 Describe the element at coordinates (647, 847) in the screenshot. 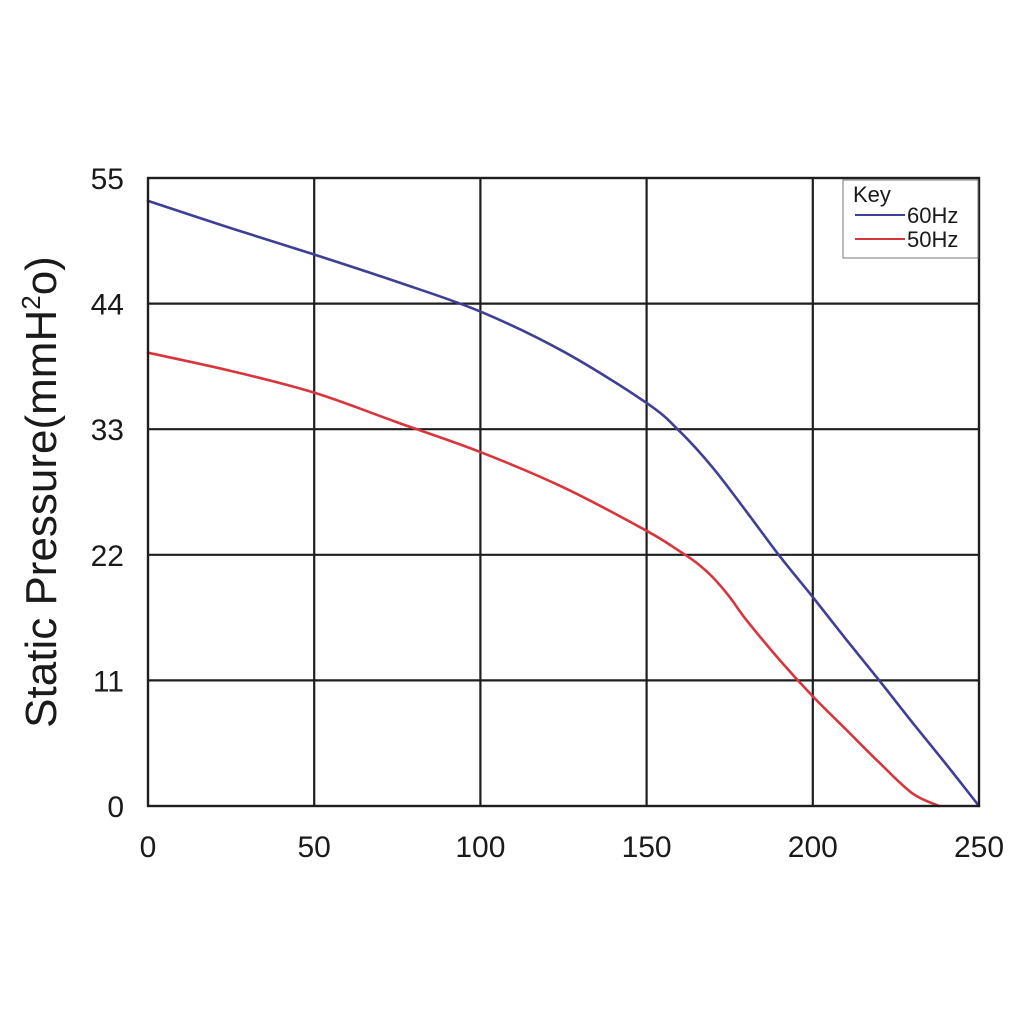

I see `x-tick-label: 150` at that location.